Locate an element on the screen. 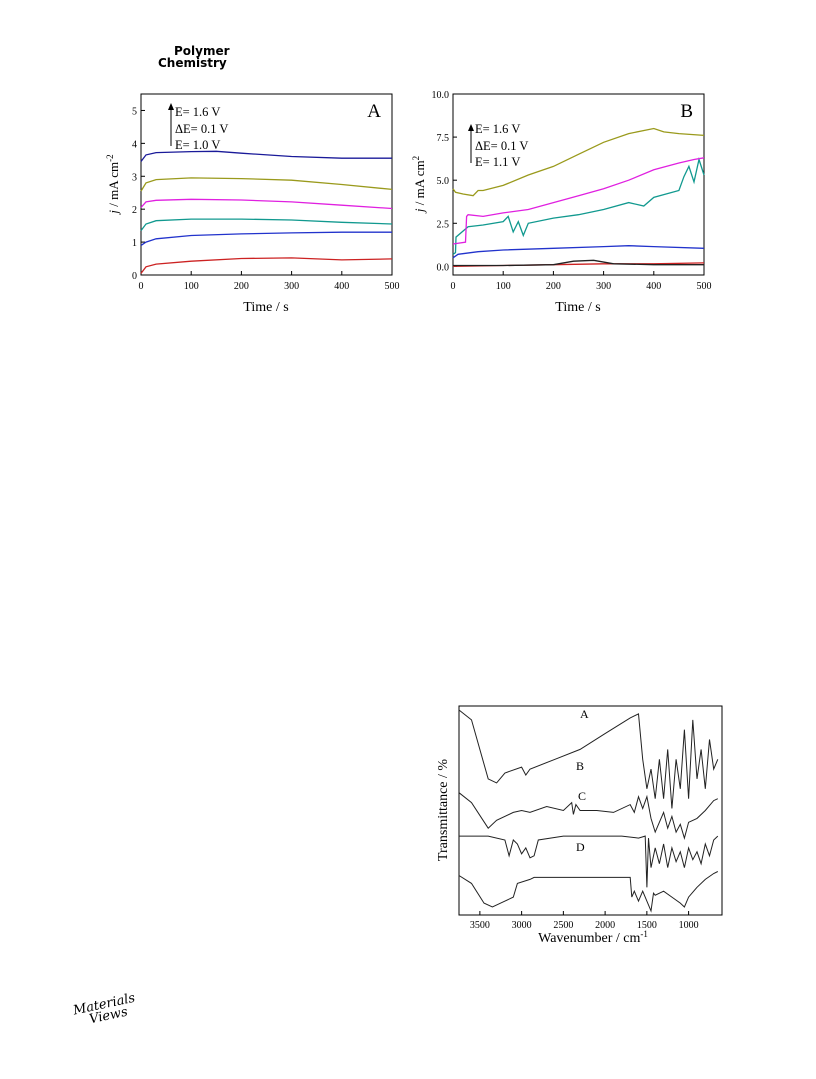 The width and height of the screenshot is (816, 1079). y-tick-label: 3 is located at coordinates (134, 177).